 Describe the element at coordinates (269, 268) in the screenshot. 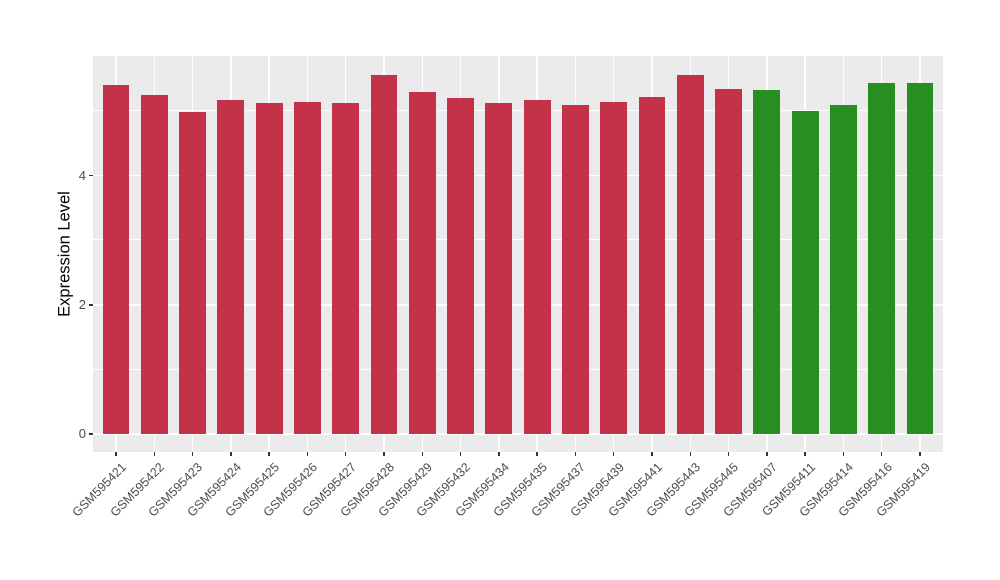

I see `bar-GSM595425` at that location.